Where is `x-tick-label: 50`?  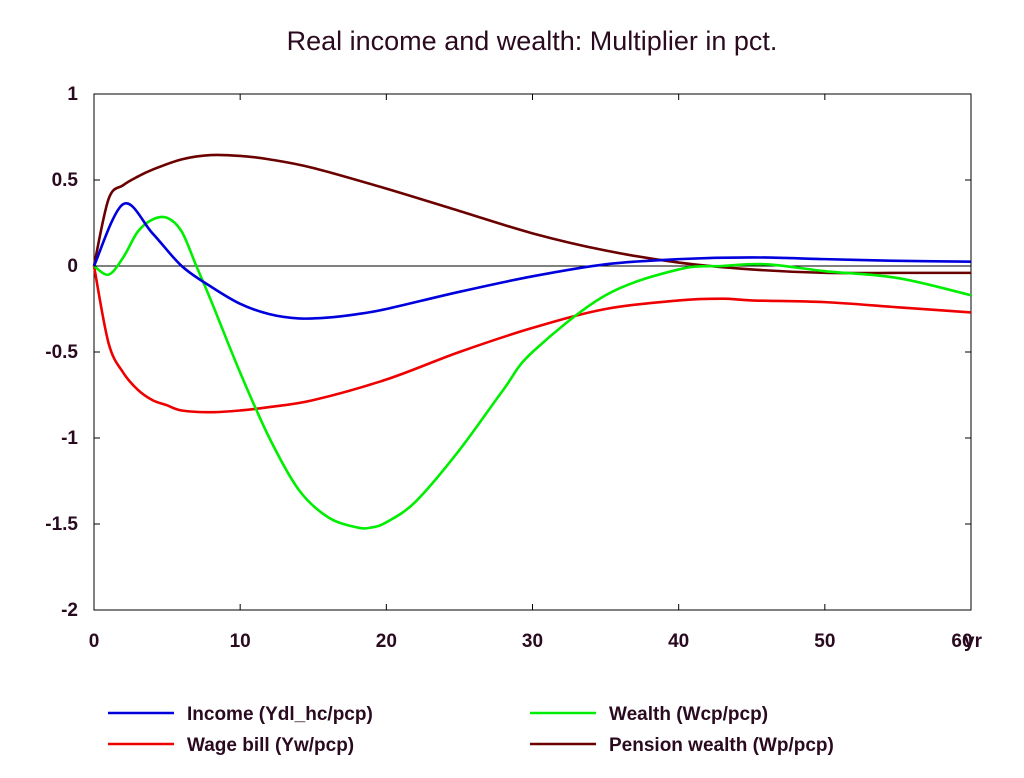 x-tick-label: 50 is located at coordinates (824, 641).